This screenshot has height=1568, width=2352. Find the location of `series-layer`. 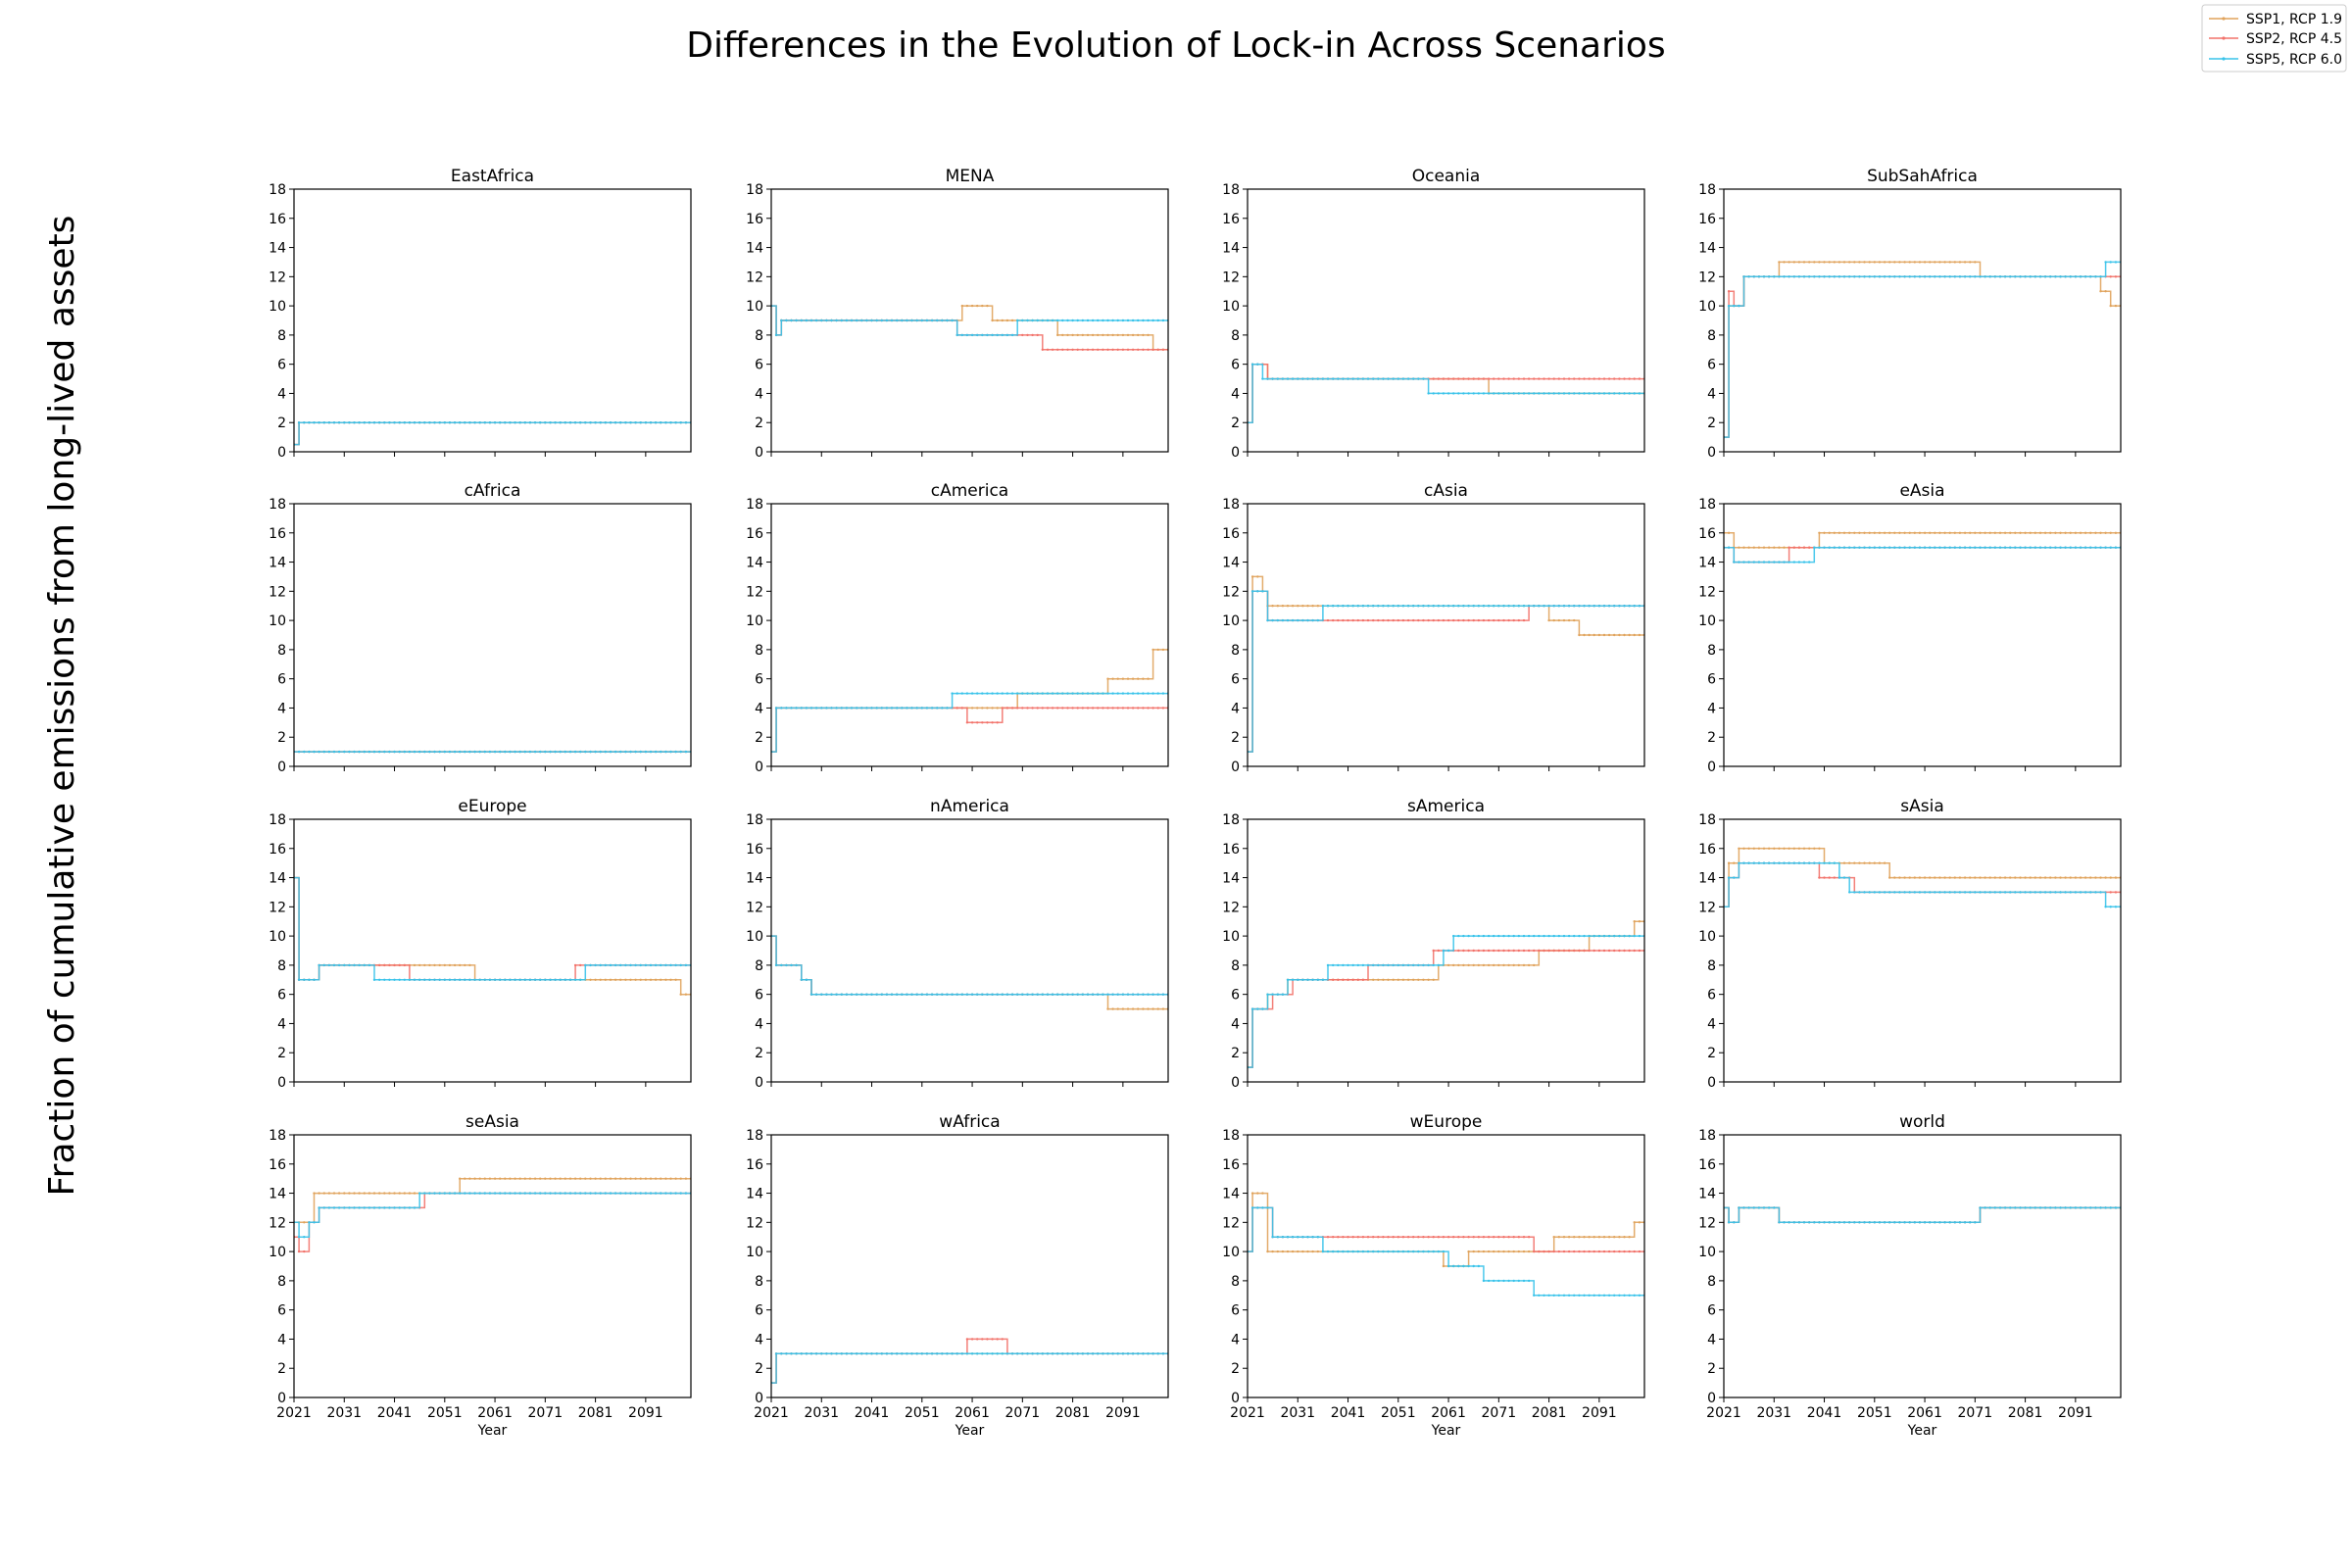

series-layer is located at coordinates (969, 1361).